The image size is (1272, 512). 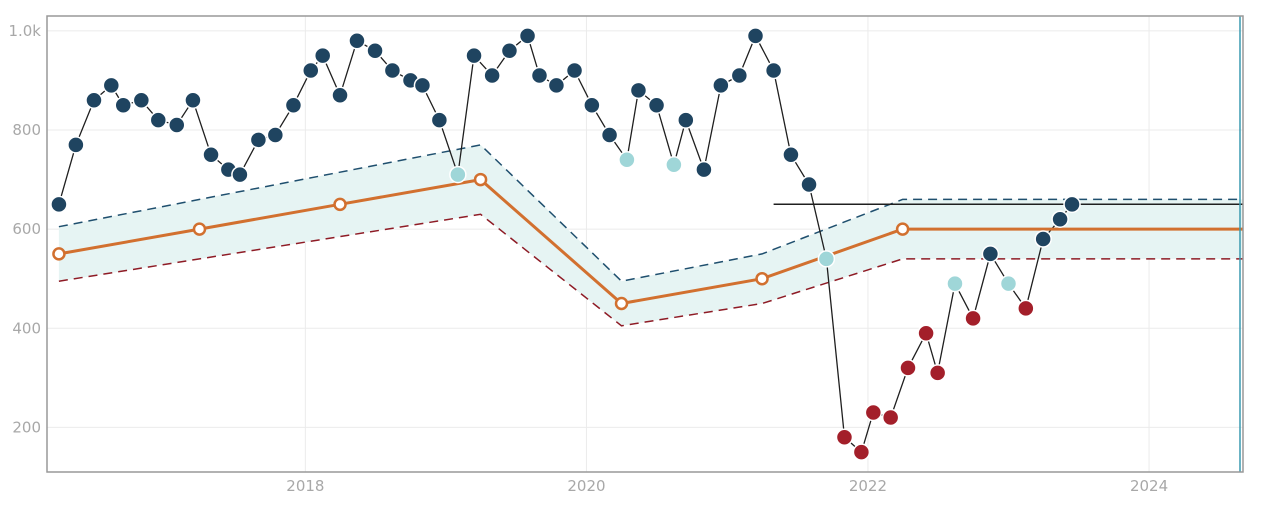 I want to click on y-tick-label: 1.0k, so click(x=24, y=31).